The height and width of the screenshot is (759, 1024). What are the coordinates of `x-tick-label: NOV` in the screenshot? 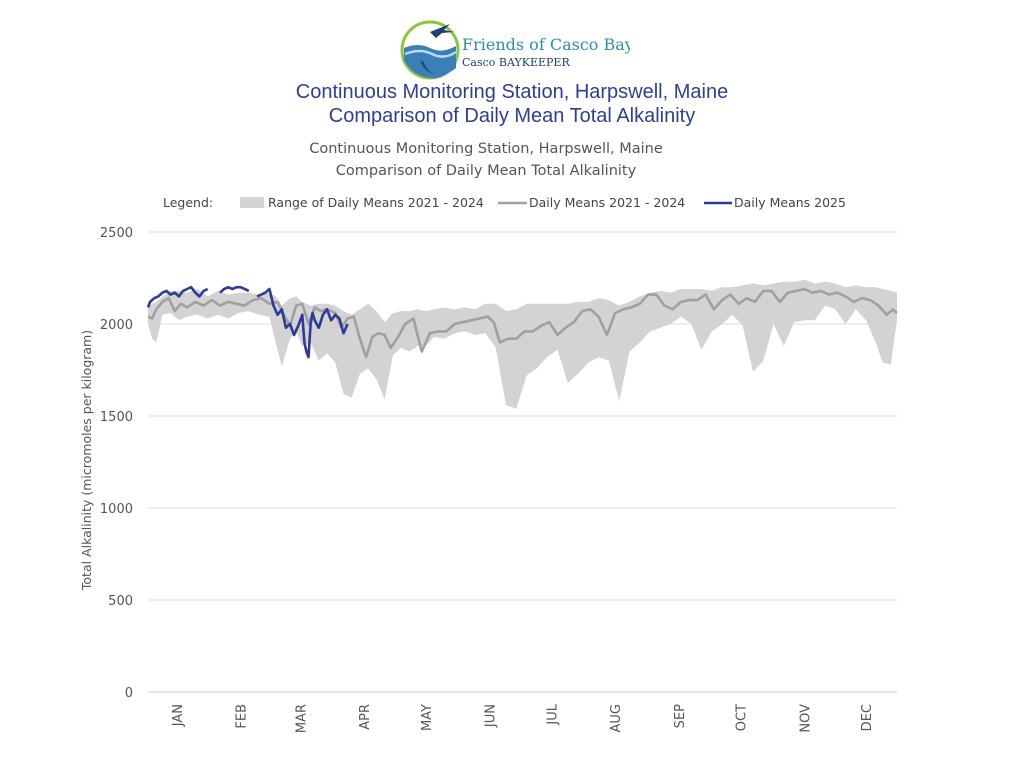 It's located at (805, 718).